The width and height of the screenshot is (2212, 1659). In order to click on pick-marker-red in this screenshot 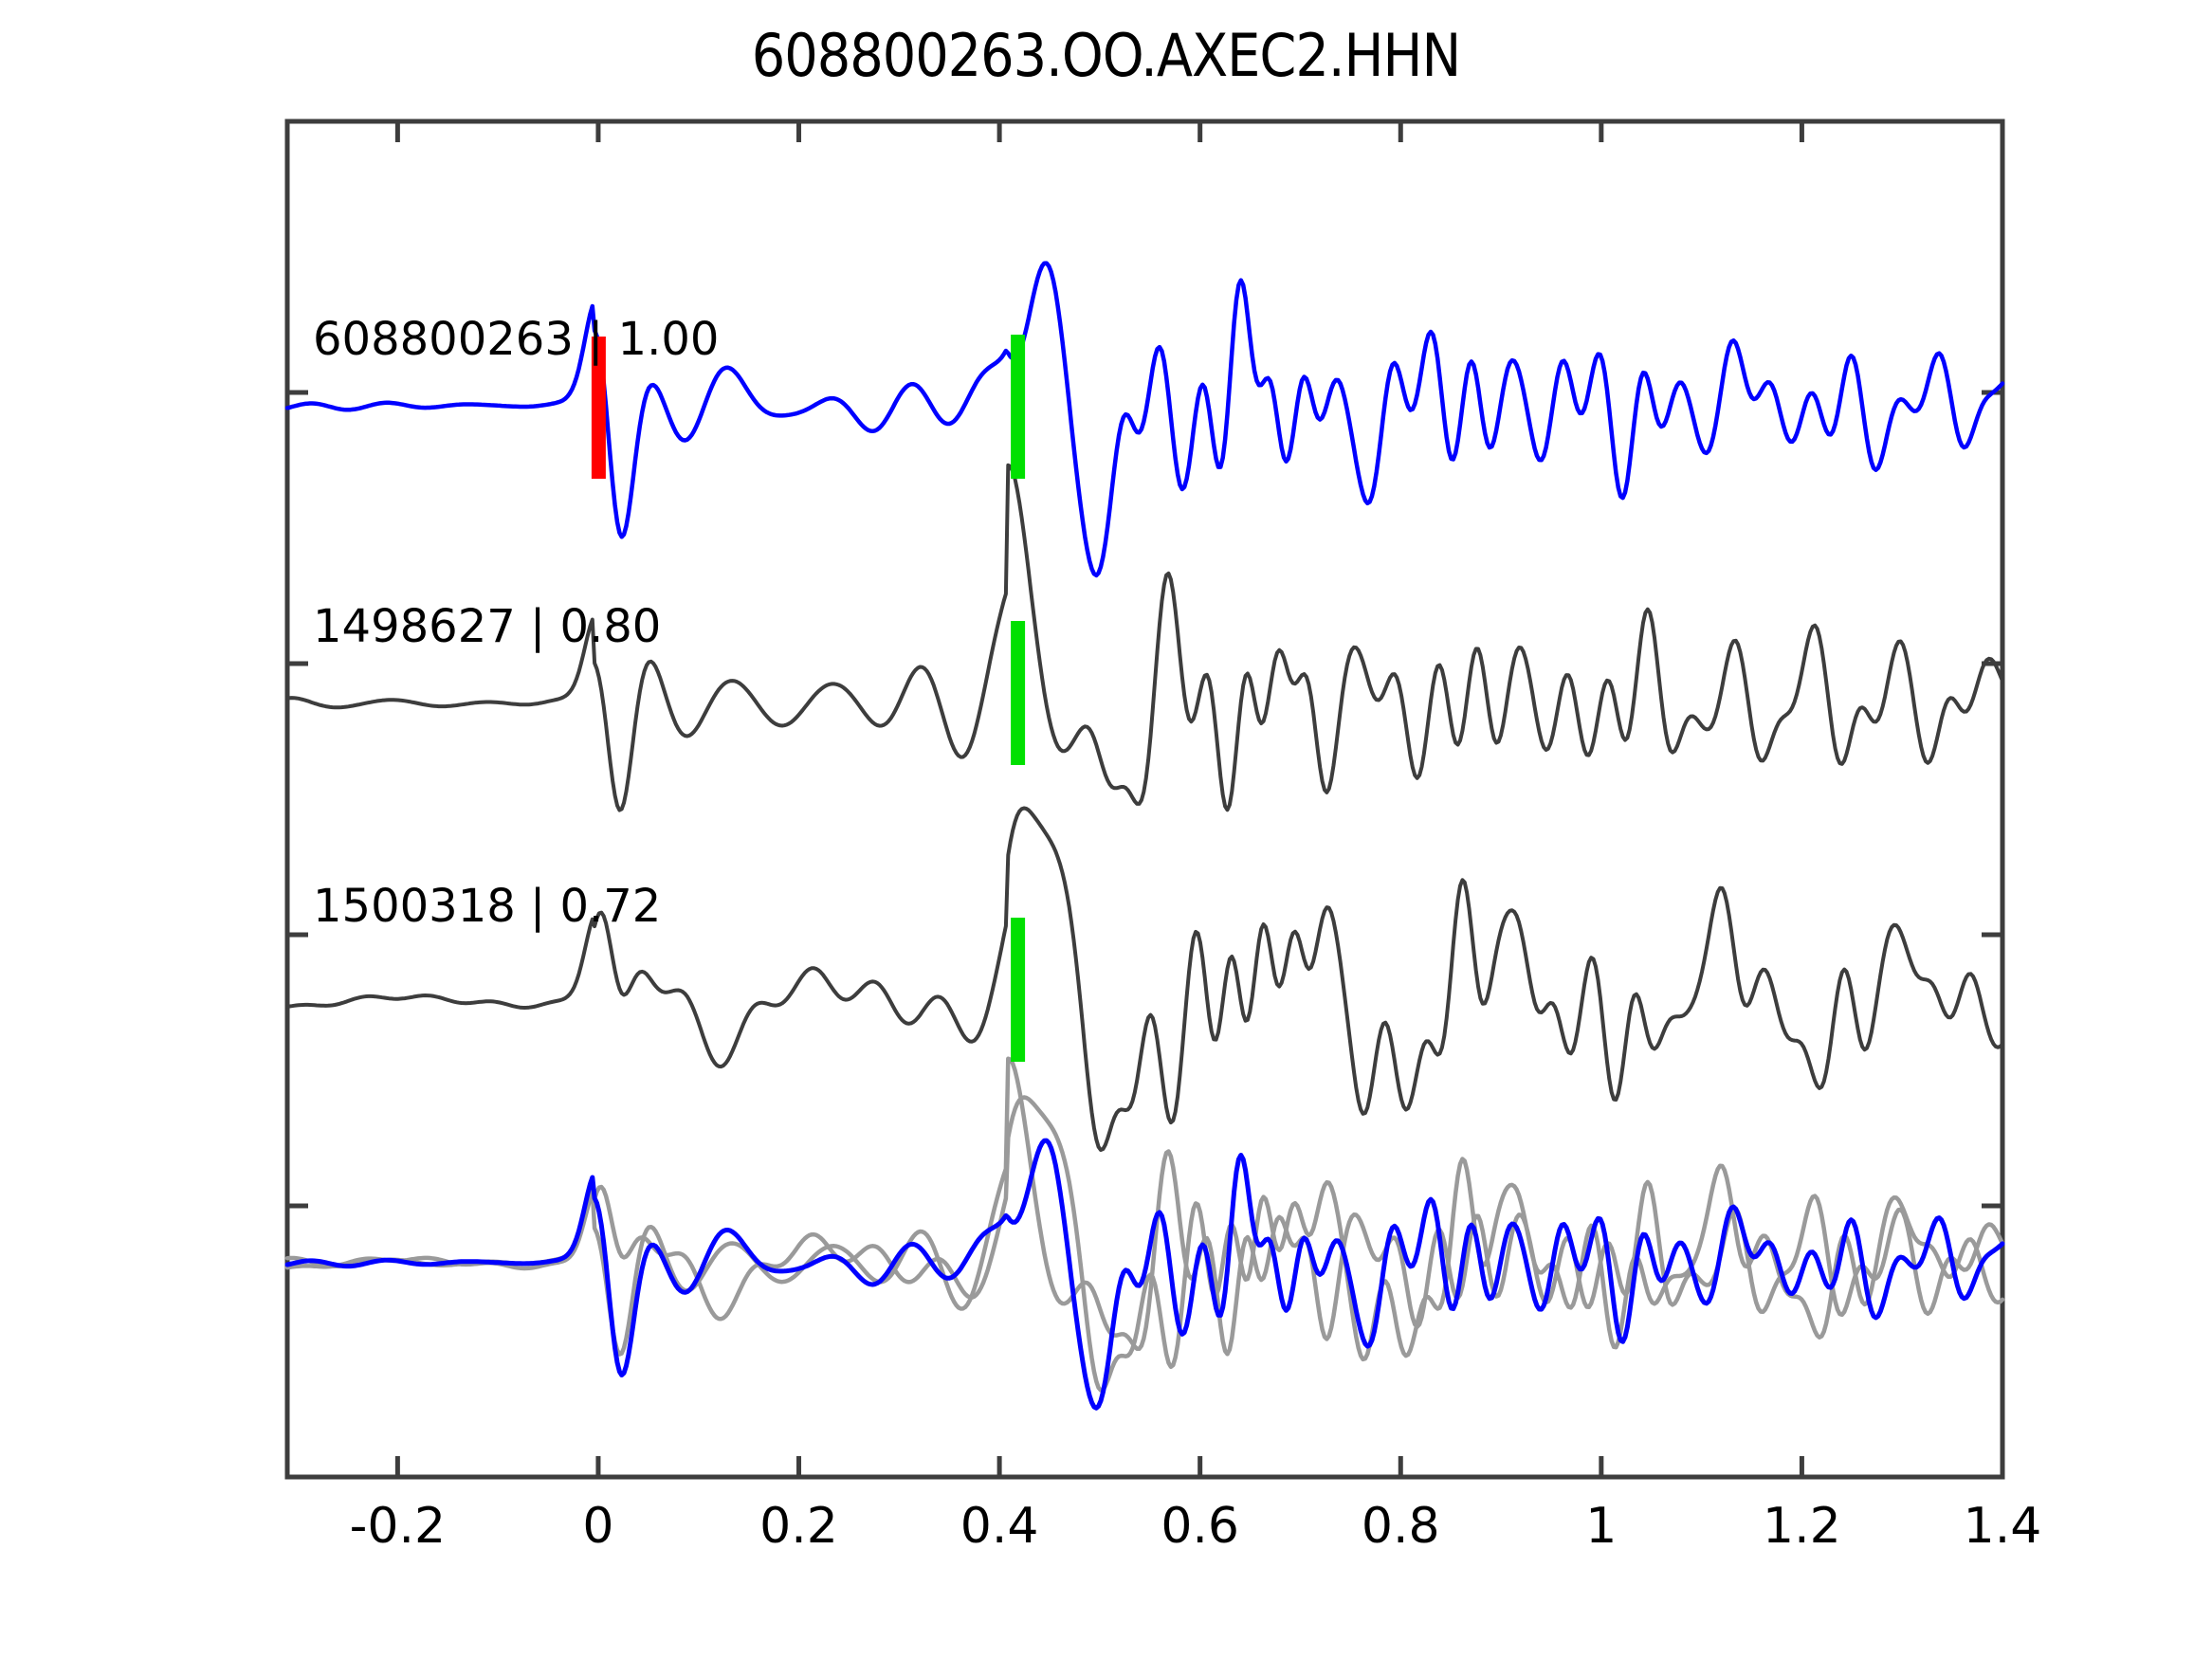, I will do `click(598, 408)`.